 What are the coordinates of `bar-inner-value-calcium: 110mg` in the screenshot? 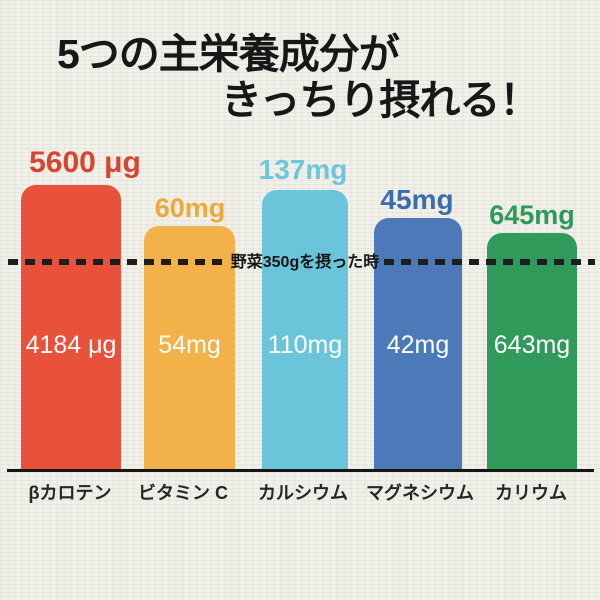 It's located at (305, 345).